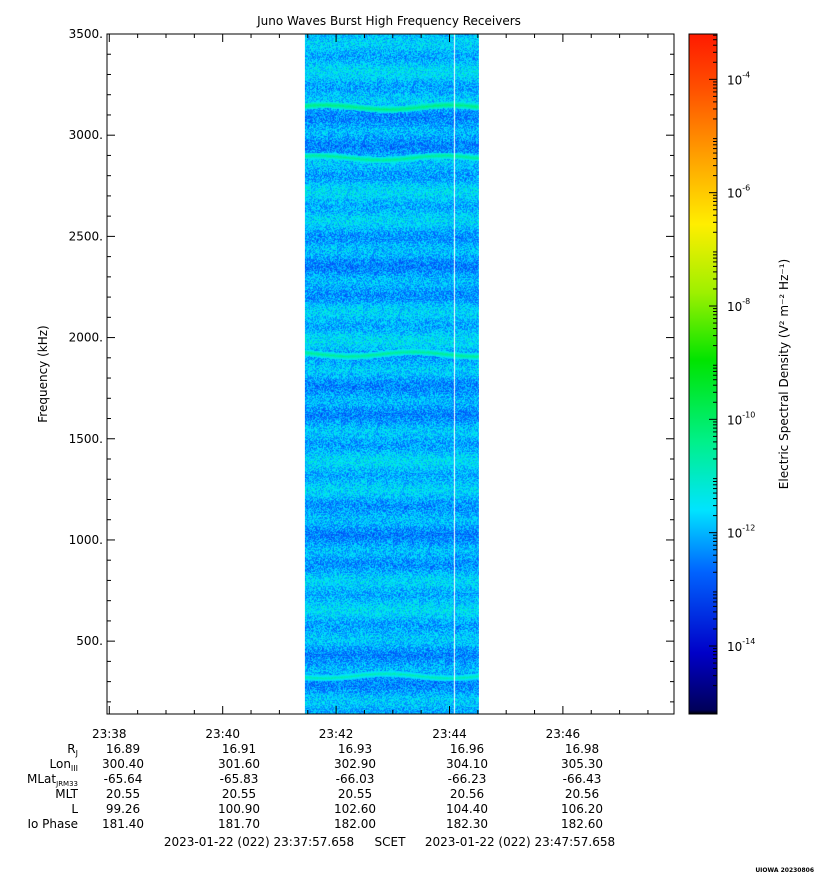  What do you see at coordinates (467, 809) in the screenshot?
I see `ephemeris-value: 104.40` at bounding box center [467, 809].